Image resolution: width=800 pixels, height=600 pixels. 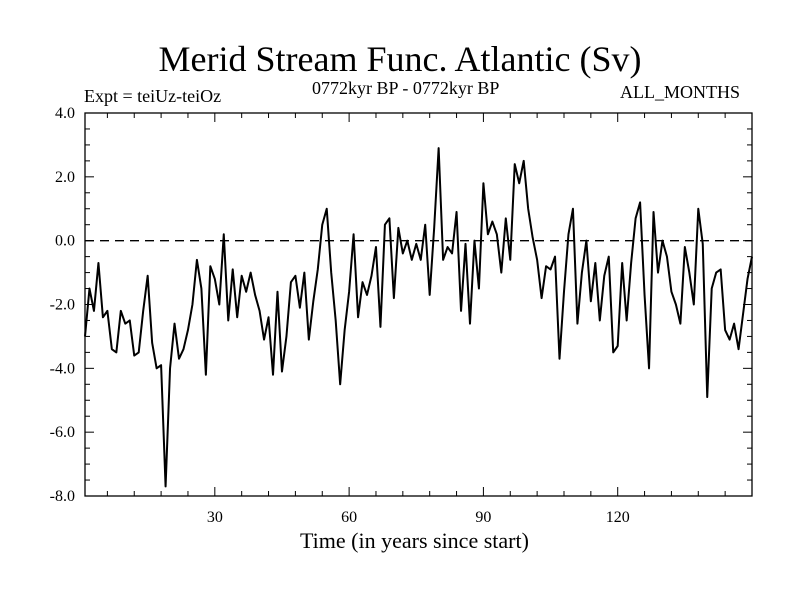 What do you see at coordinates (62, 368) in the screenshot?
I see `y-tick-label: -4.0` at bounding box center [62, 368].